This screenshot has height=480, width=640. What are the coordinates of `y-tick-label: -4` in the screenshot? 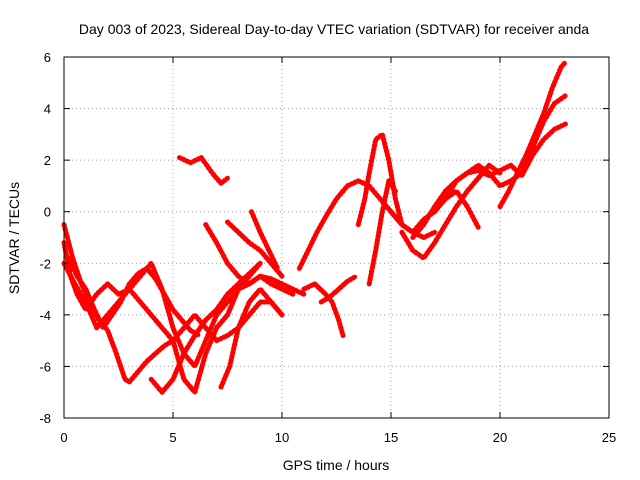 It's located at (45, 315).